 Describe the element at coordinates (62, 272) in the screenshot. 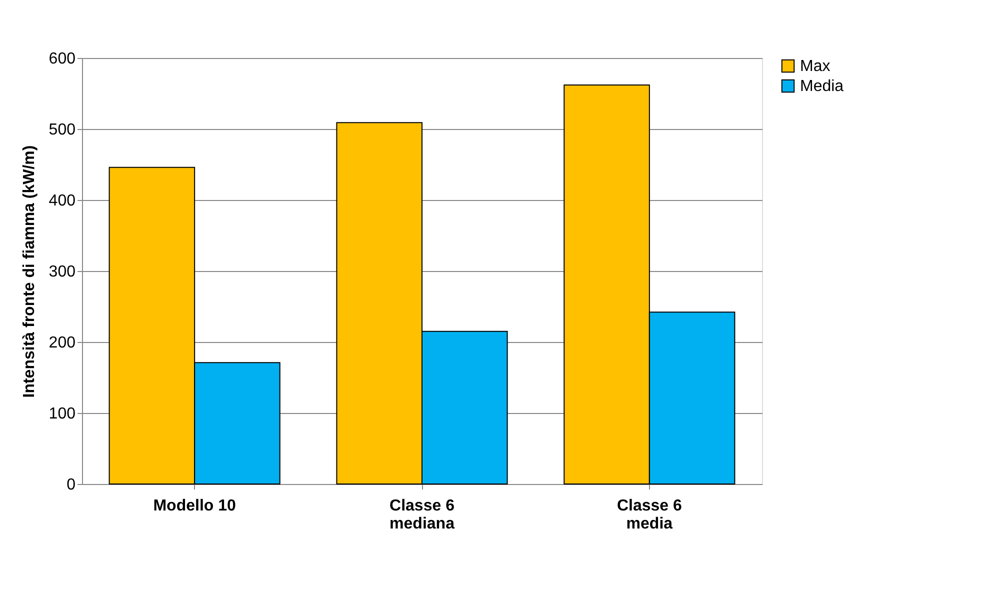

I see `y-tick-label: 300` at that location.